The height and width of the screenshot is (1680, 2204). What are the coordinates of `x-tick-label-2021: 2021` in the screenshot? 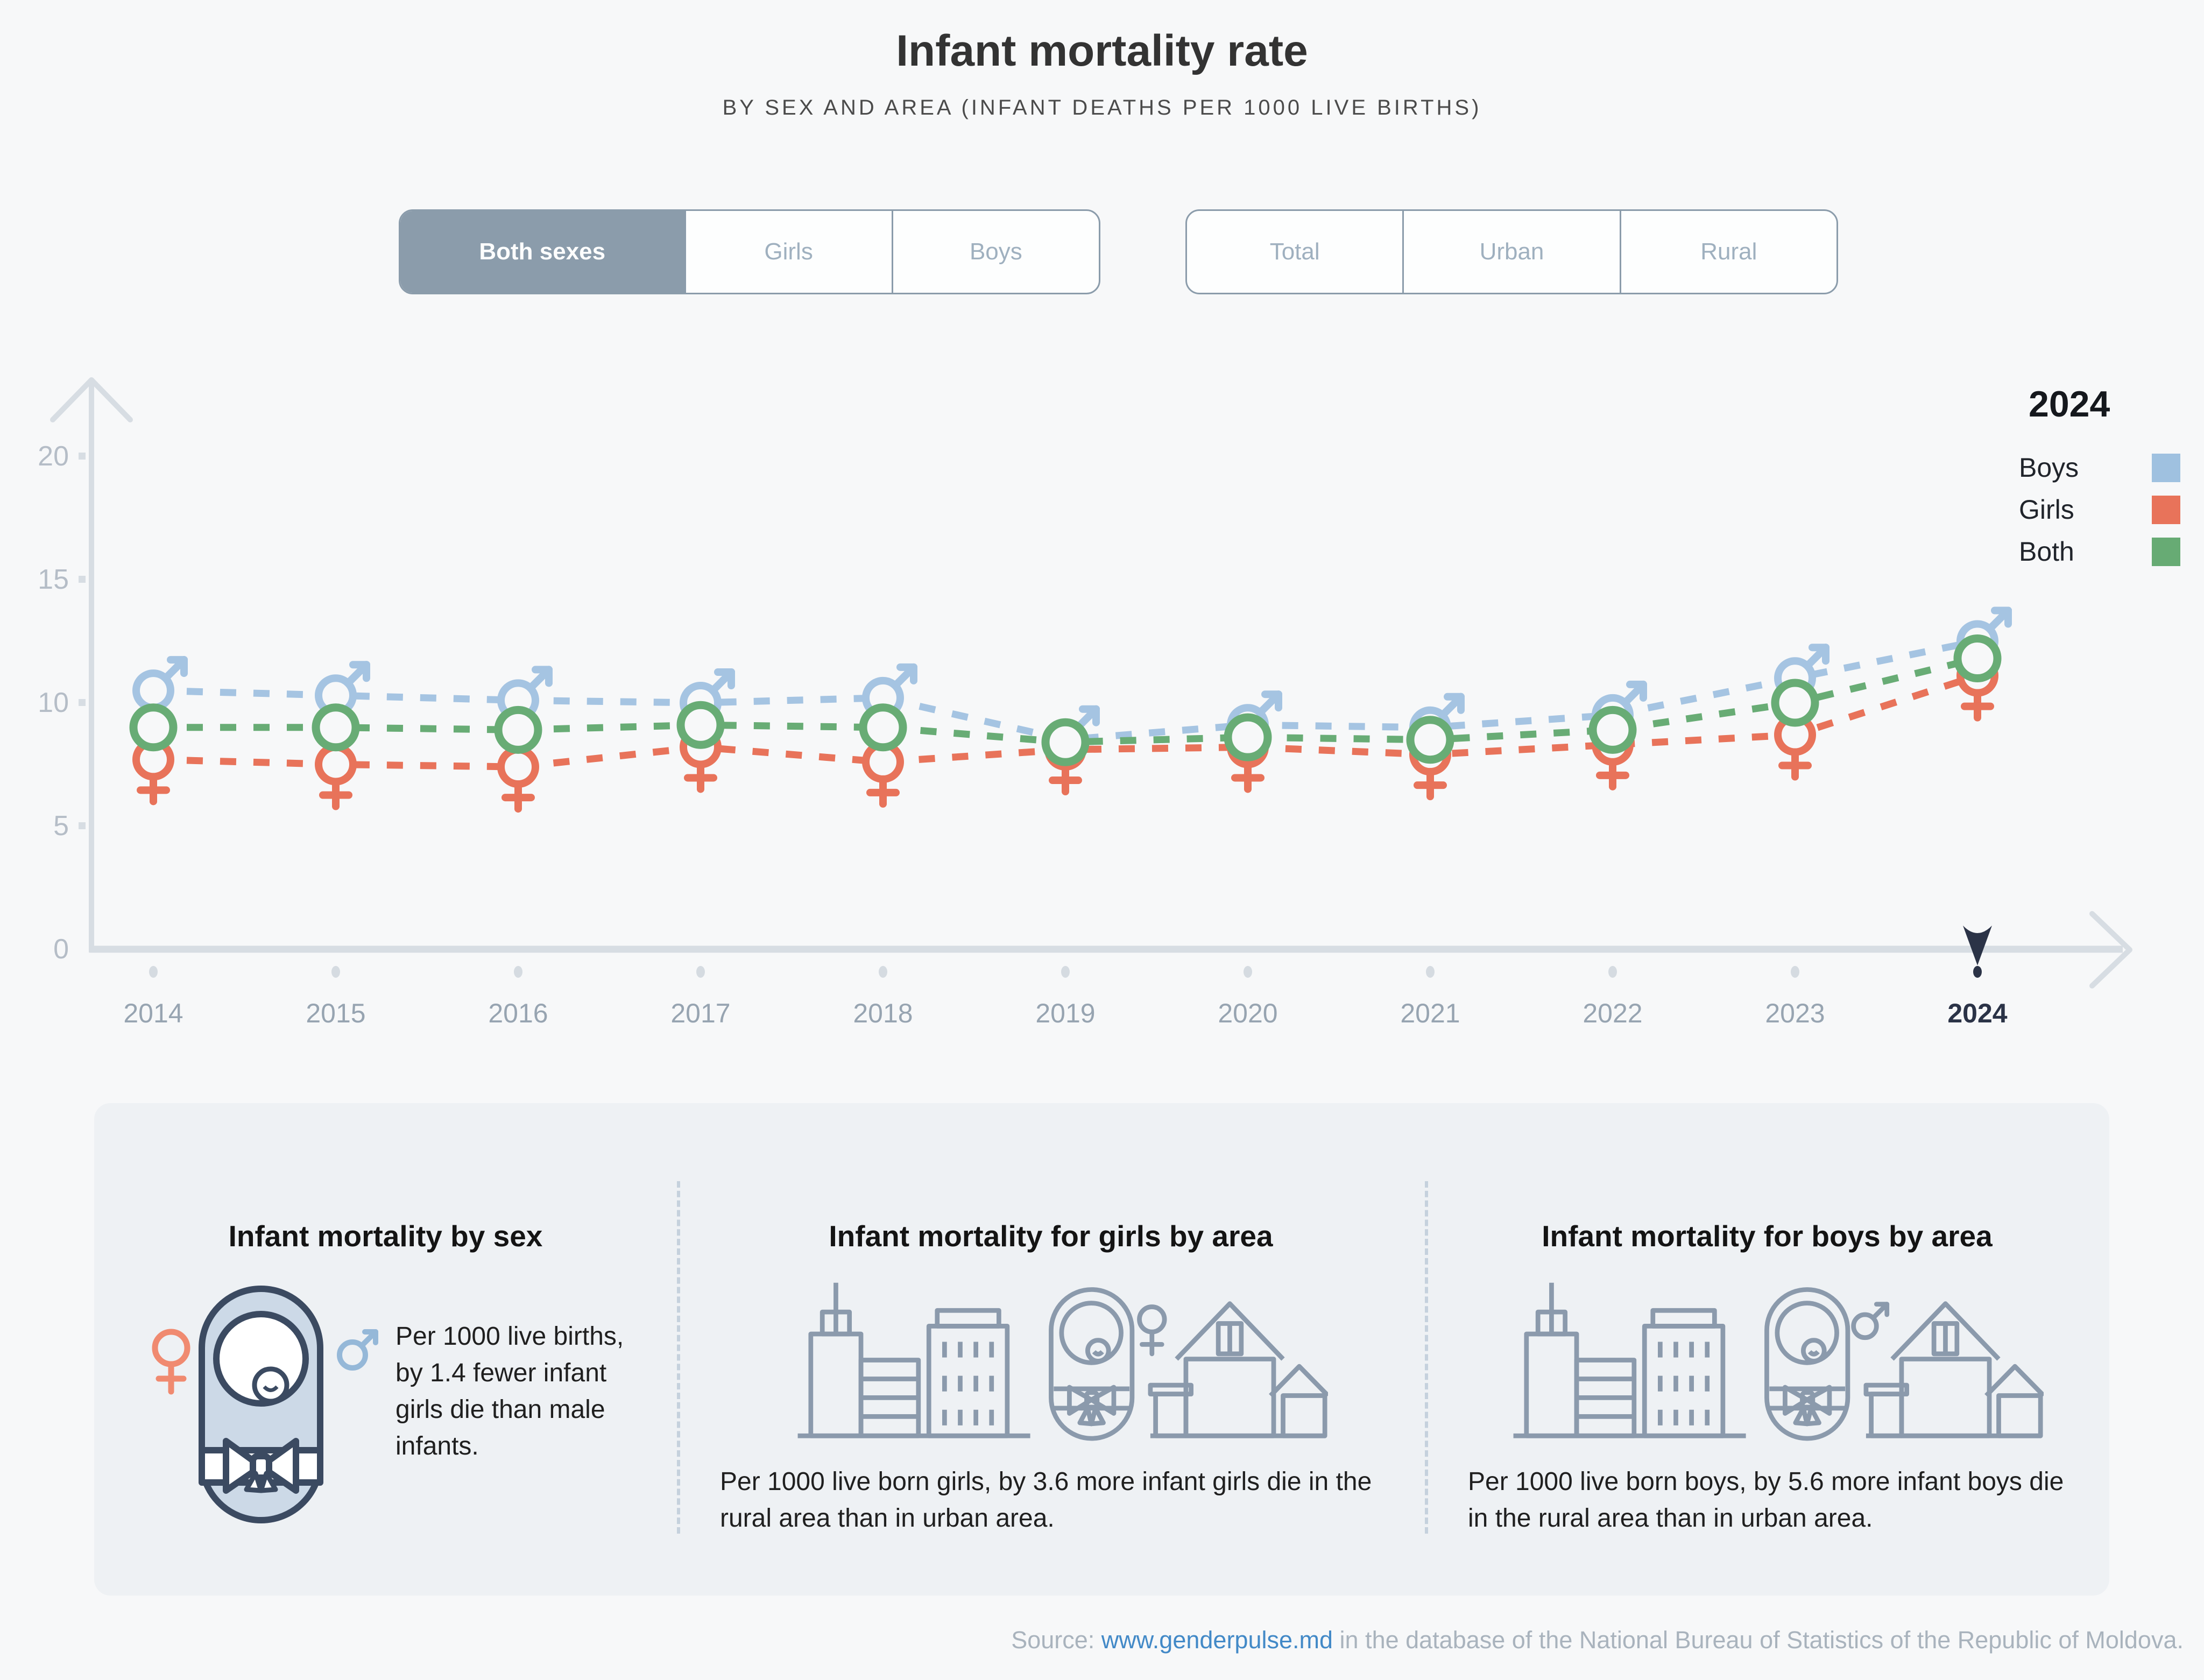 It's located at (1430, 1013).